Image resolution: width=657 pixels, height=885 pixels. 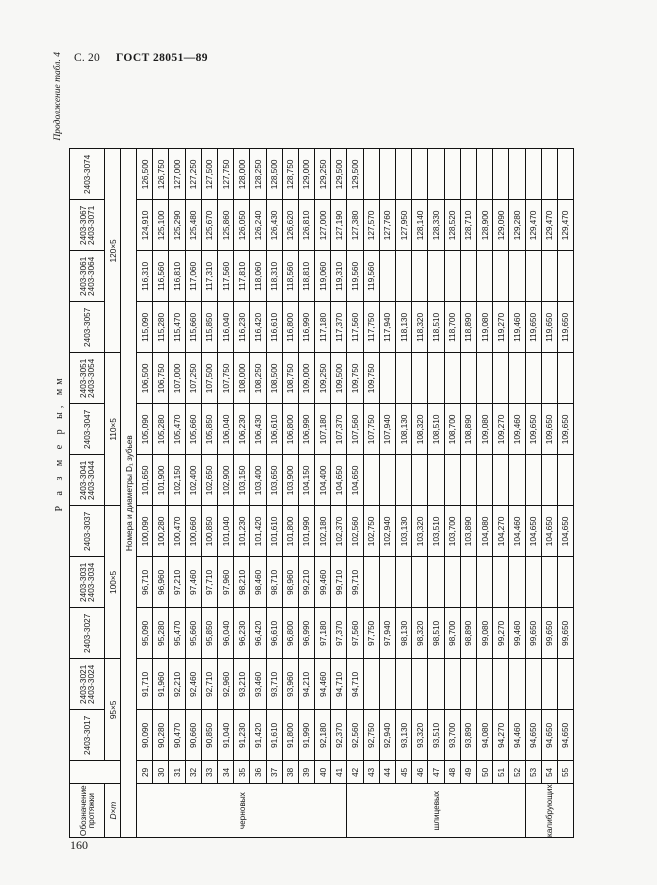 What do you see at coordinates (257, 735) in the screenshot?
I see `diameter-cell: 91,420` at bounding box center [257, 735].